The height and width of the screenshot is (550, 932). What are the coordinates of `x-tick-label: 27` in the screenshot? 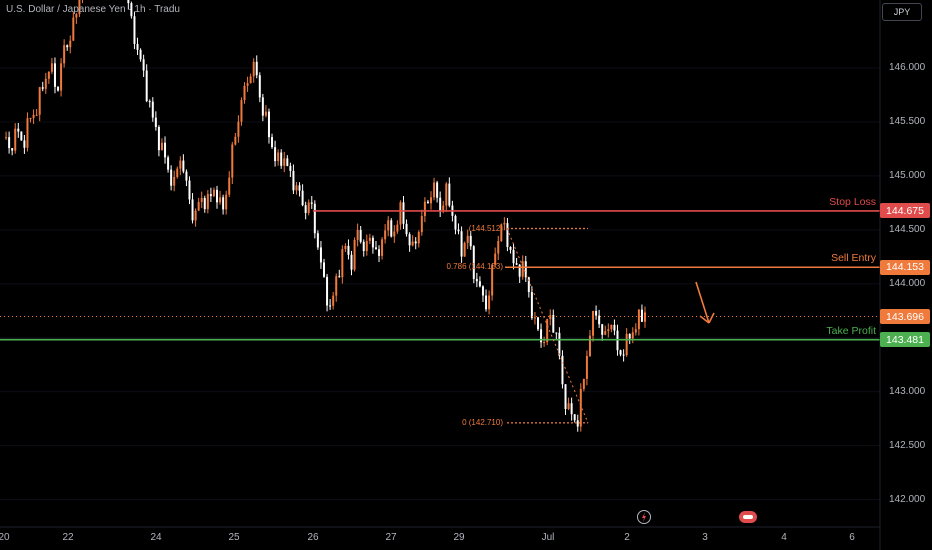 It's located at (391, 537).